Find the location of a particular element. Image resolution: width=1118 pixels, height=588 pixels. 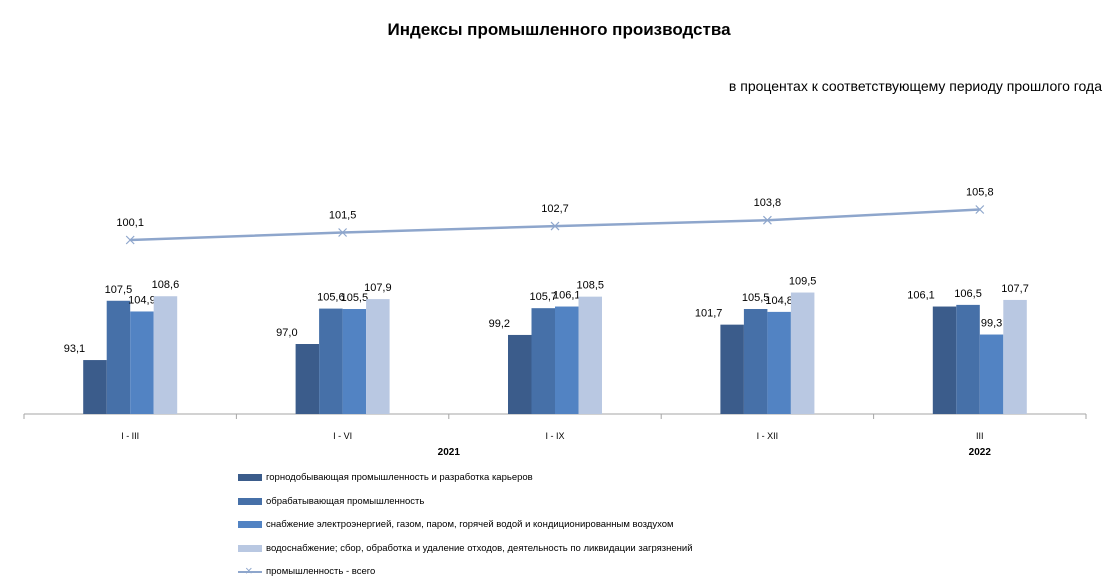

bar-value-label: 109,5 is located at coordinates (803, 282).